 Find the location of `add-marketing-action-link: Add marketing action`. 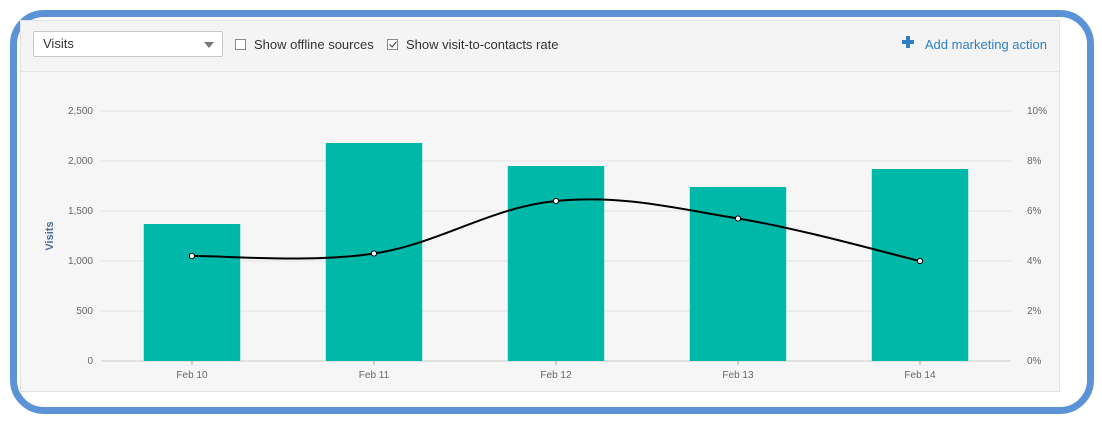

add-marketing-action-link: Add marketing action is located at coordinates (974, 43).